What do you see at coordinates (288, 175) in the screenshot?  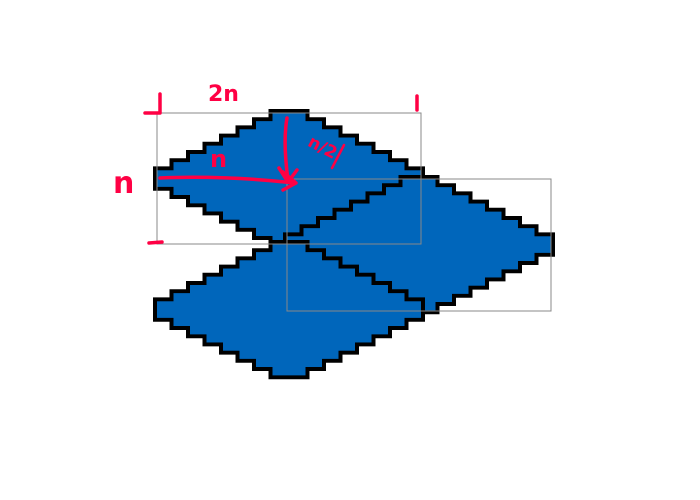 I see `vertical-arrowhead` at bounding box center [288, 175].